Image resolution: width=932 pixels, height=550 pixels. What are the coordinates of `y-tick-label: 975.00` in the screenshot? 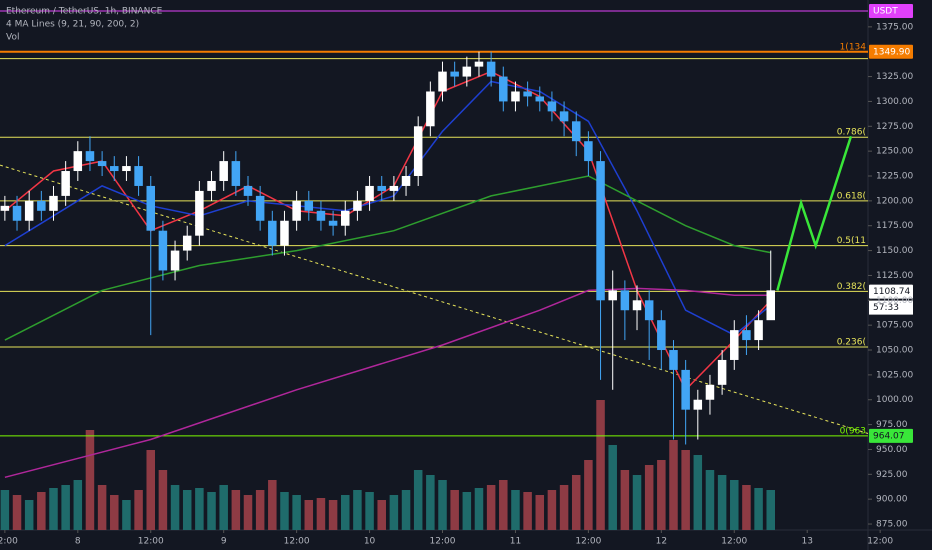 It's located at (892, 425).